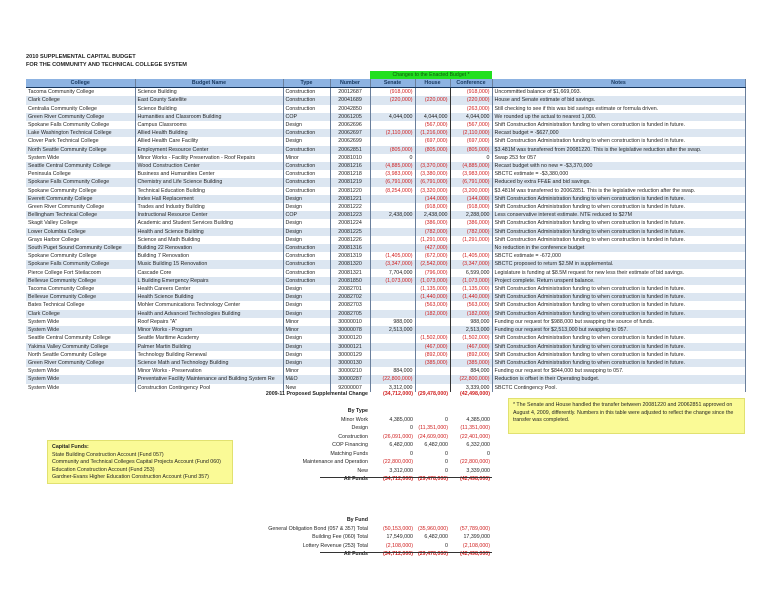  Describe the element at coordinates (209, 190) in the screenshot. I see `cell-budget-name: Technical Education Building` at that location.